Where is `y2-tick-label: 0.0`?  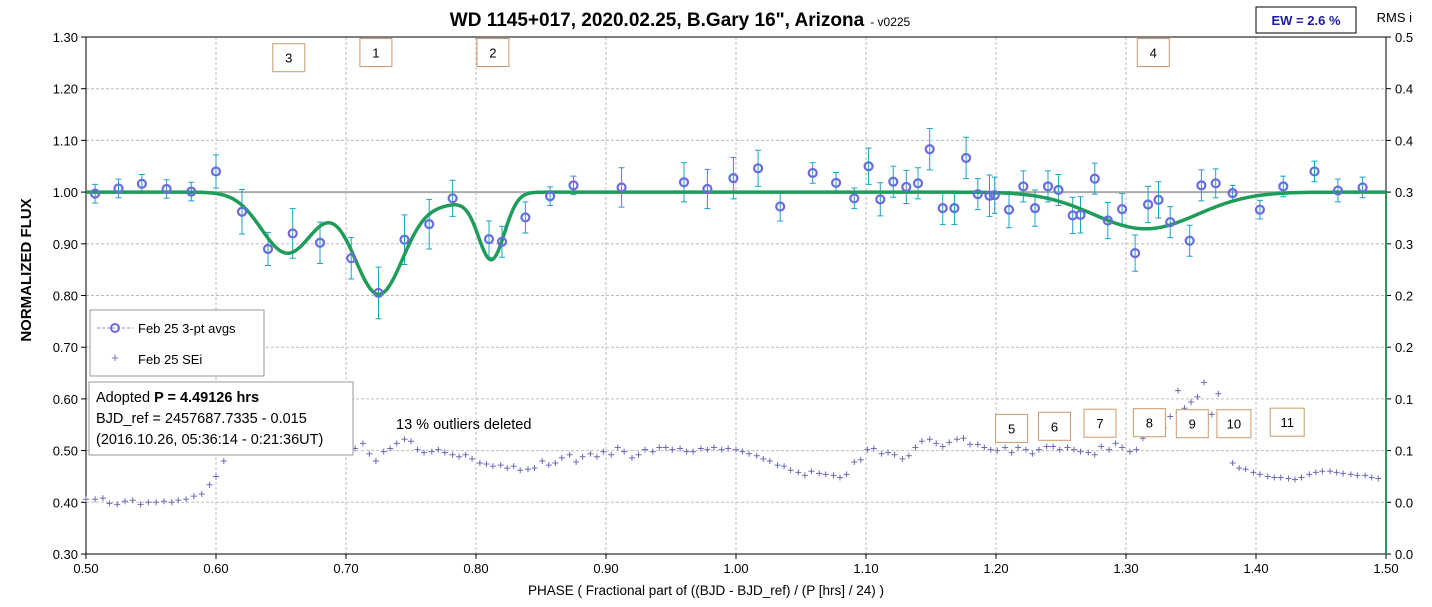
y2-tick-label: 0.0 is located at coordinates (1404, 554).